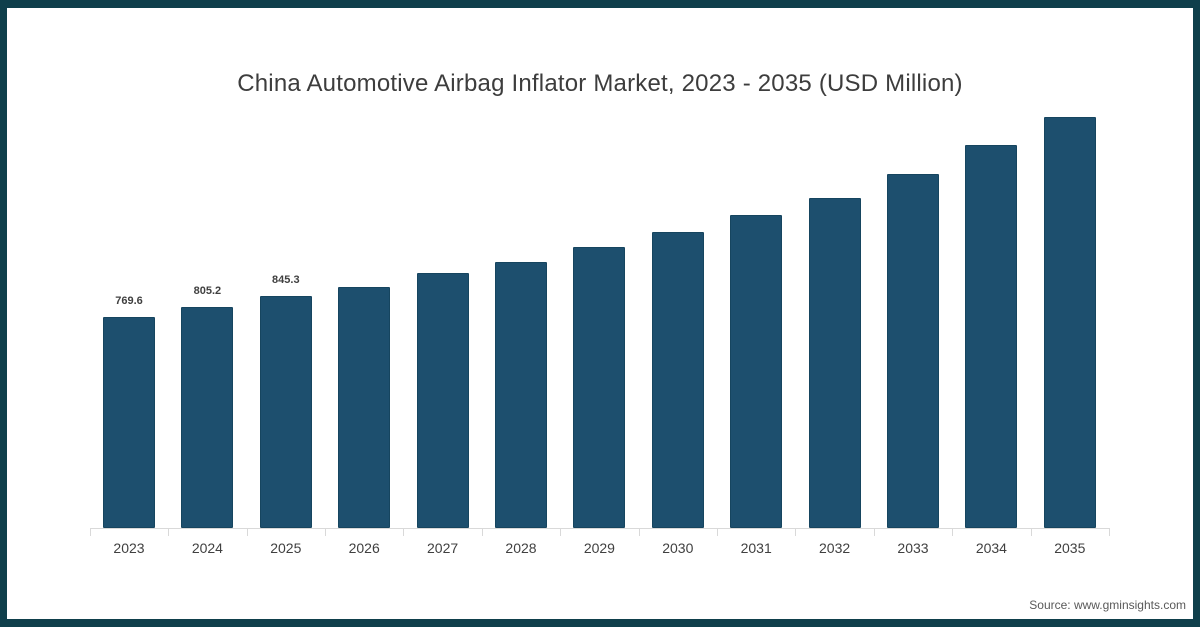  Describe the element at coordinates (286, 548) in the screenshot. I see `x-axis-label-2025: 2025` at that location.